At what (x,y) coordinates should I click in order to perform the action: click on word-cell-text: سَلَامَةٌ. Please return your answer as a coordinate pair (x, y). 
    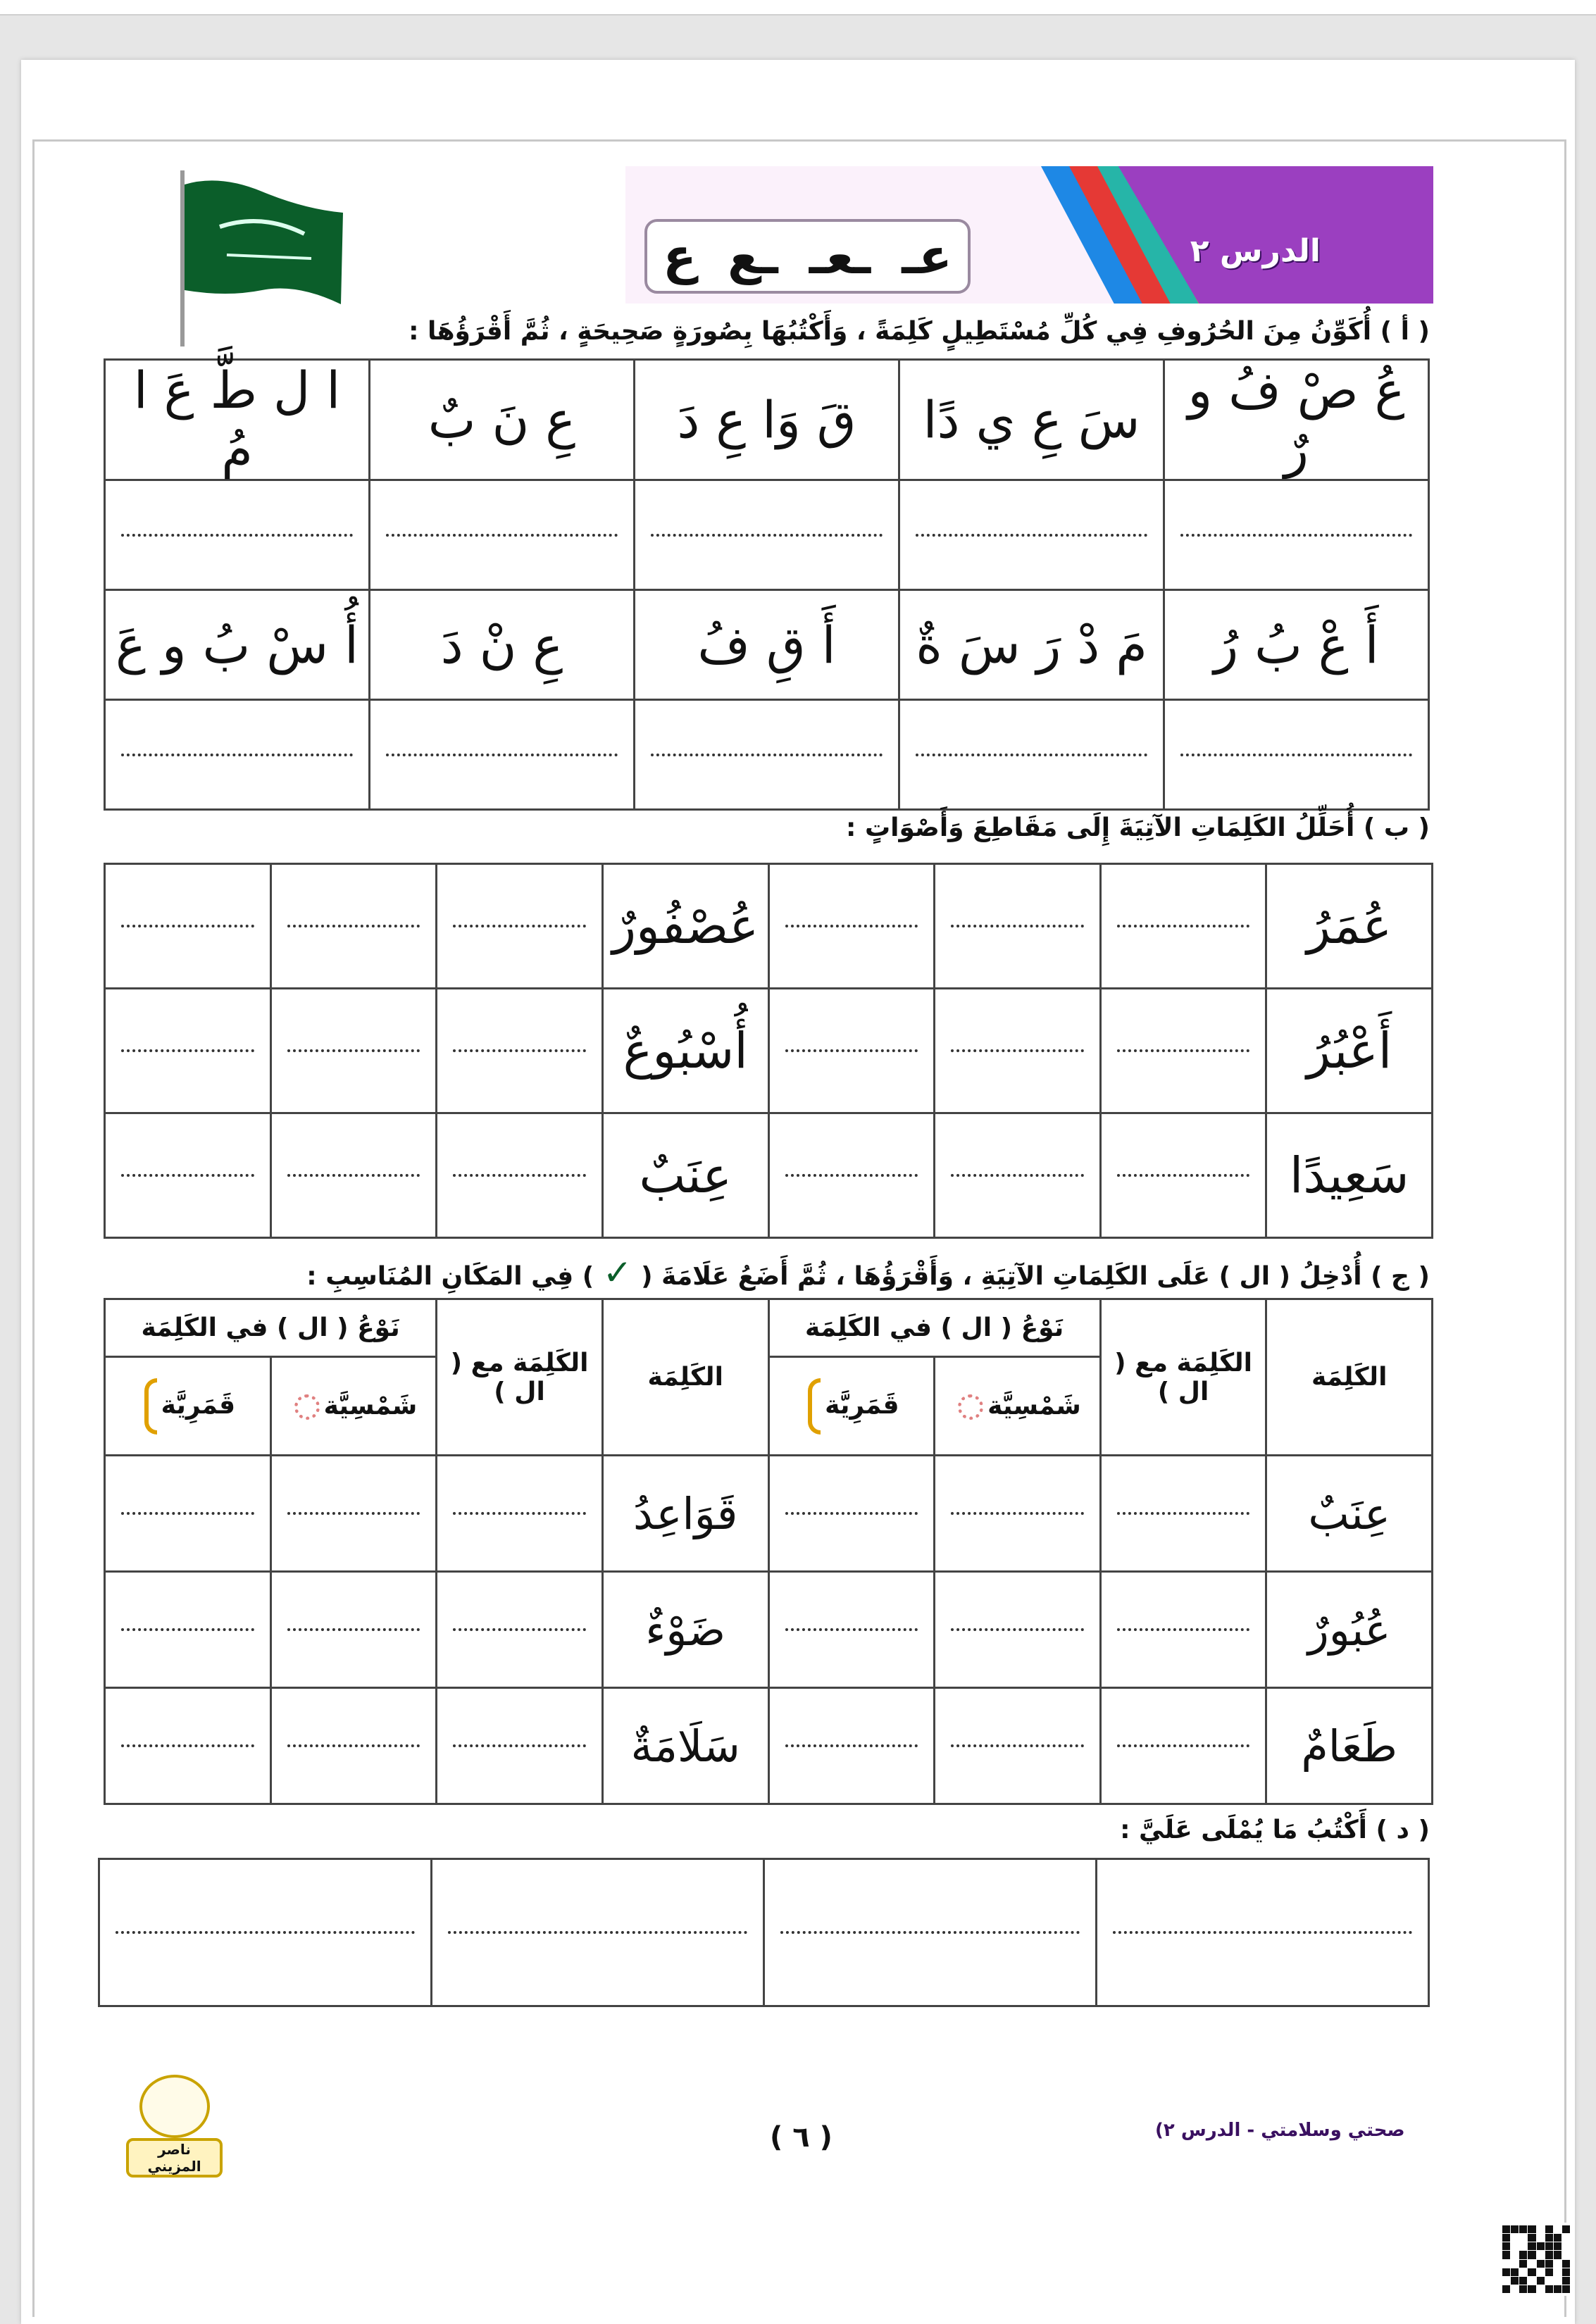
    Looking at the image, I should click on (685, 1746).